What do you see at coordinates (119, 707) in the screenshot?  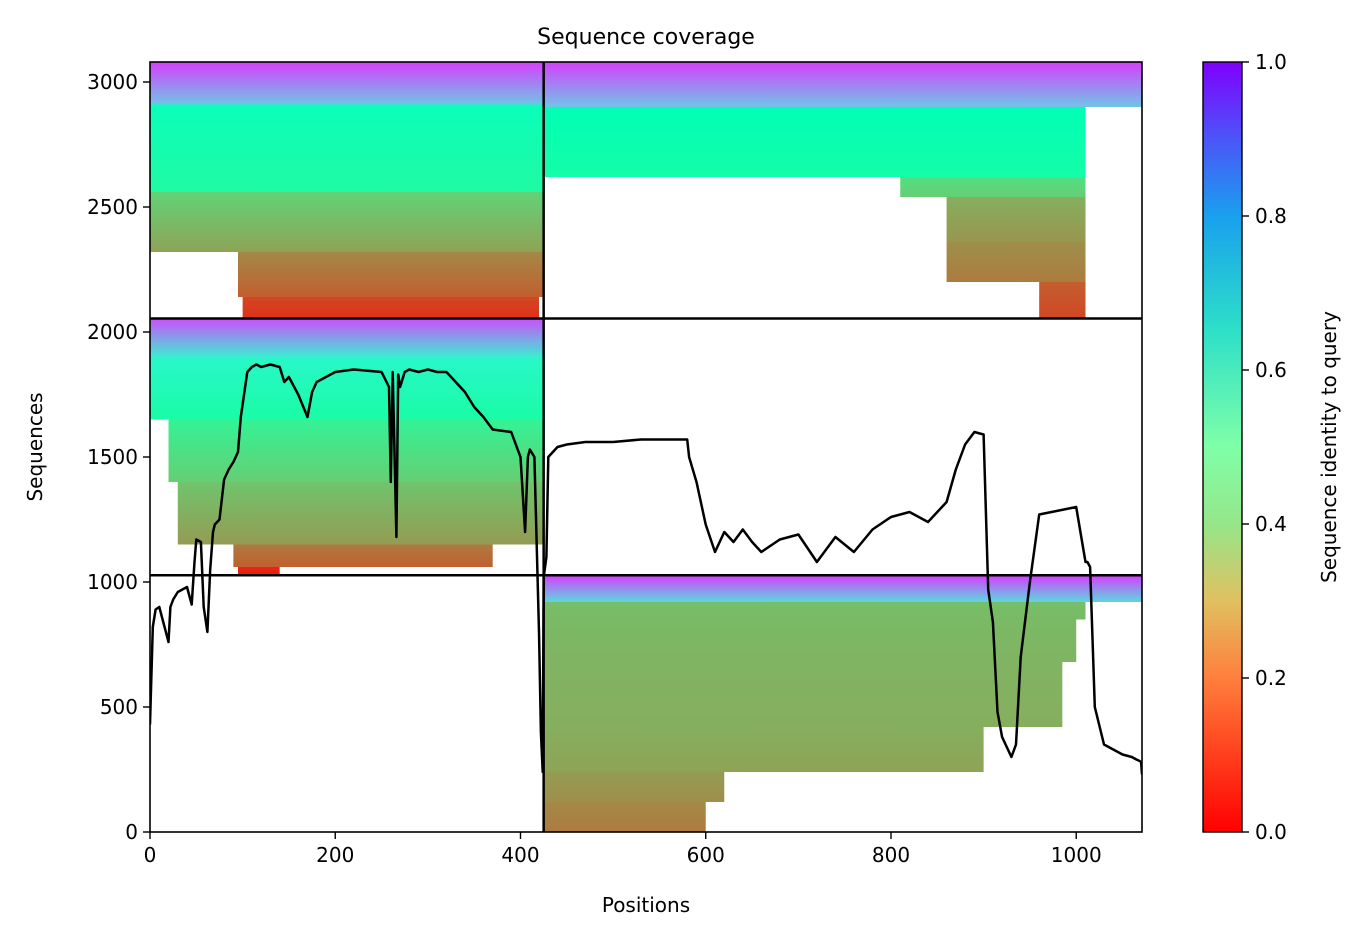 I see `y-tick-label: 500` at bounding box center [119, 707].